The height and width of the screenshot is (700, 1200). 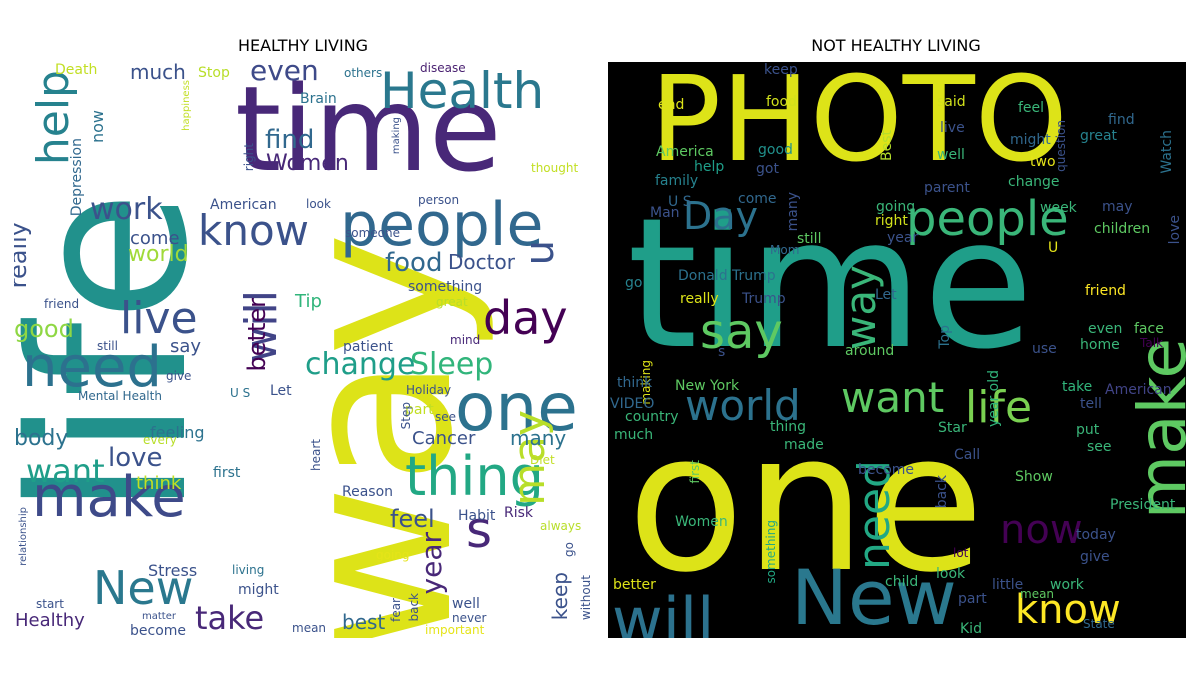 What do you see at coordinates (1100, 345) in the screenshot?
I see `right-word-home: home` at bounding box center [1100, 345].